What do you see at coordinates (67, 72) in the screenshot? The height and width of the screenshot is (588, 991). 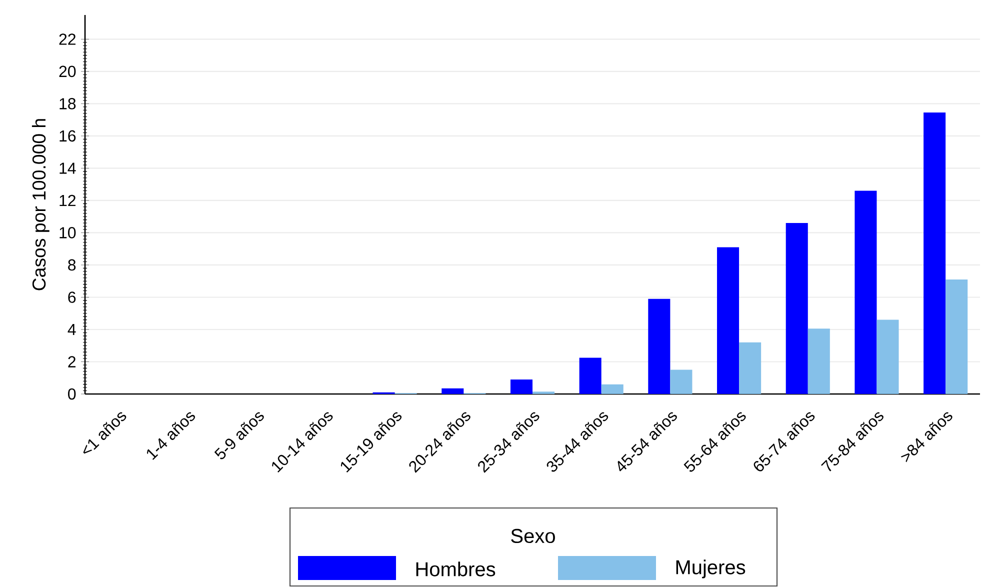 I see `y-tick-label: 20` at bounding box center [67, 72].